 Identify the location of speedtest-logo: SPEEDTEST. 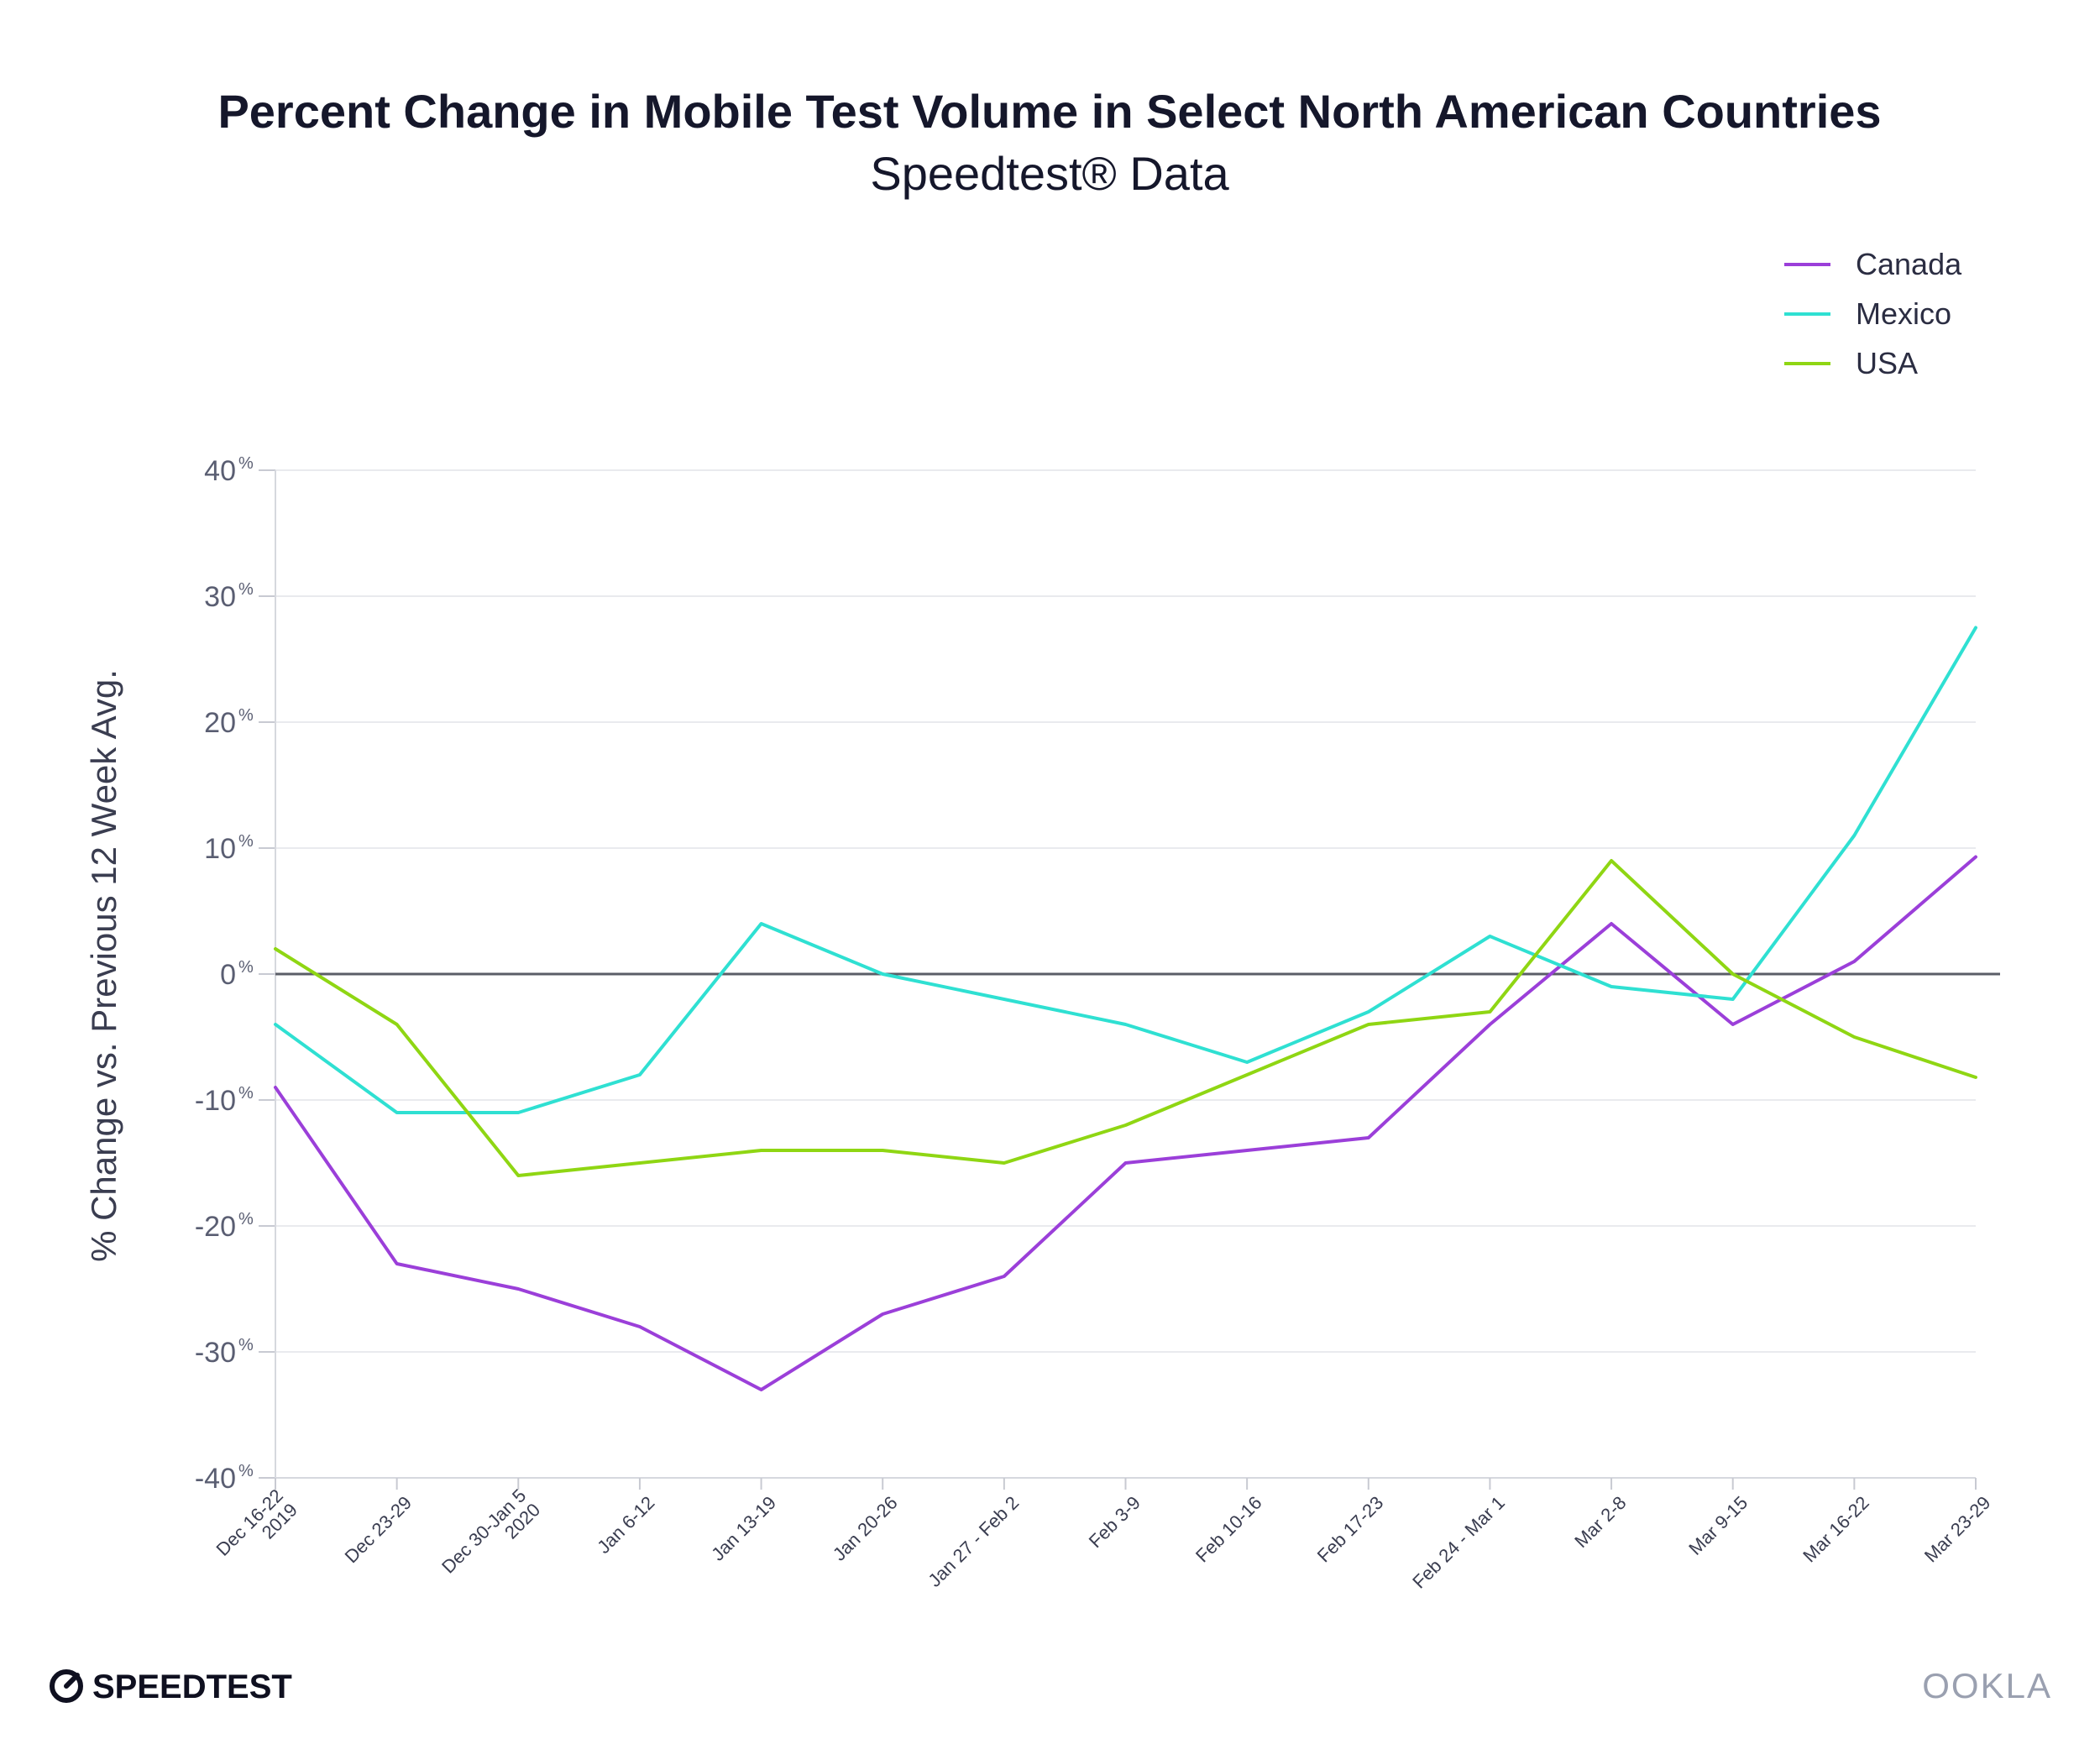
(171, 1686).